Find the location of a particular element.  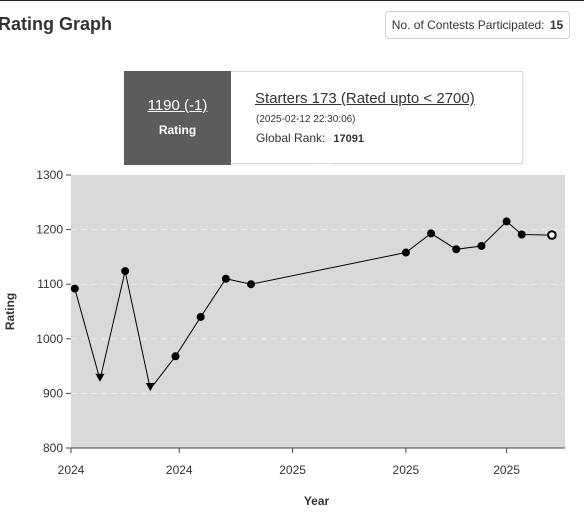

x-tick-label-1: 2024 is located at coordinates (179, 470).